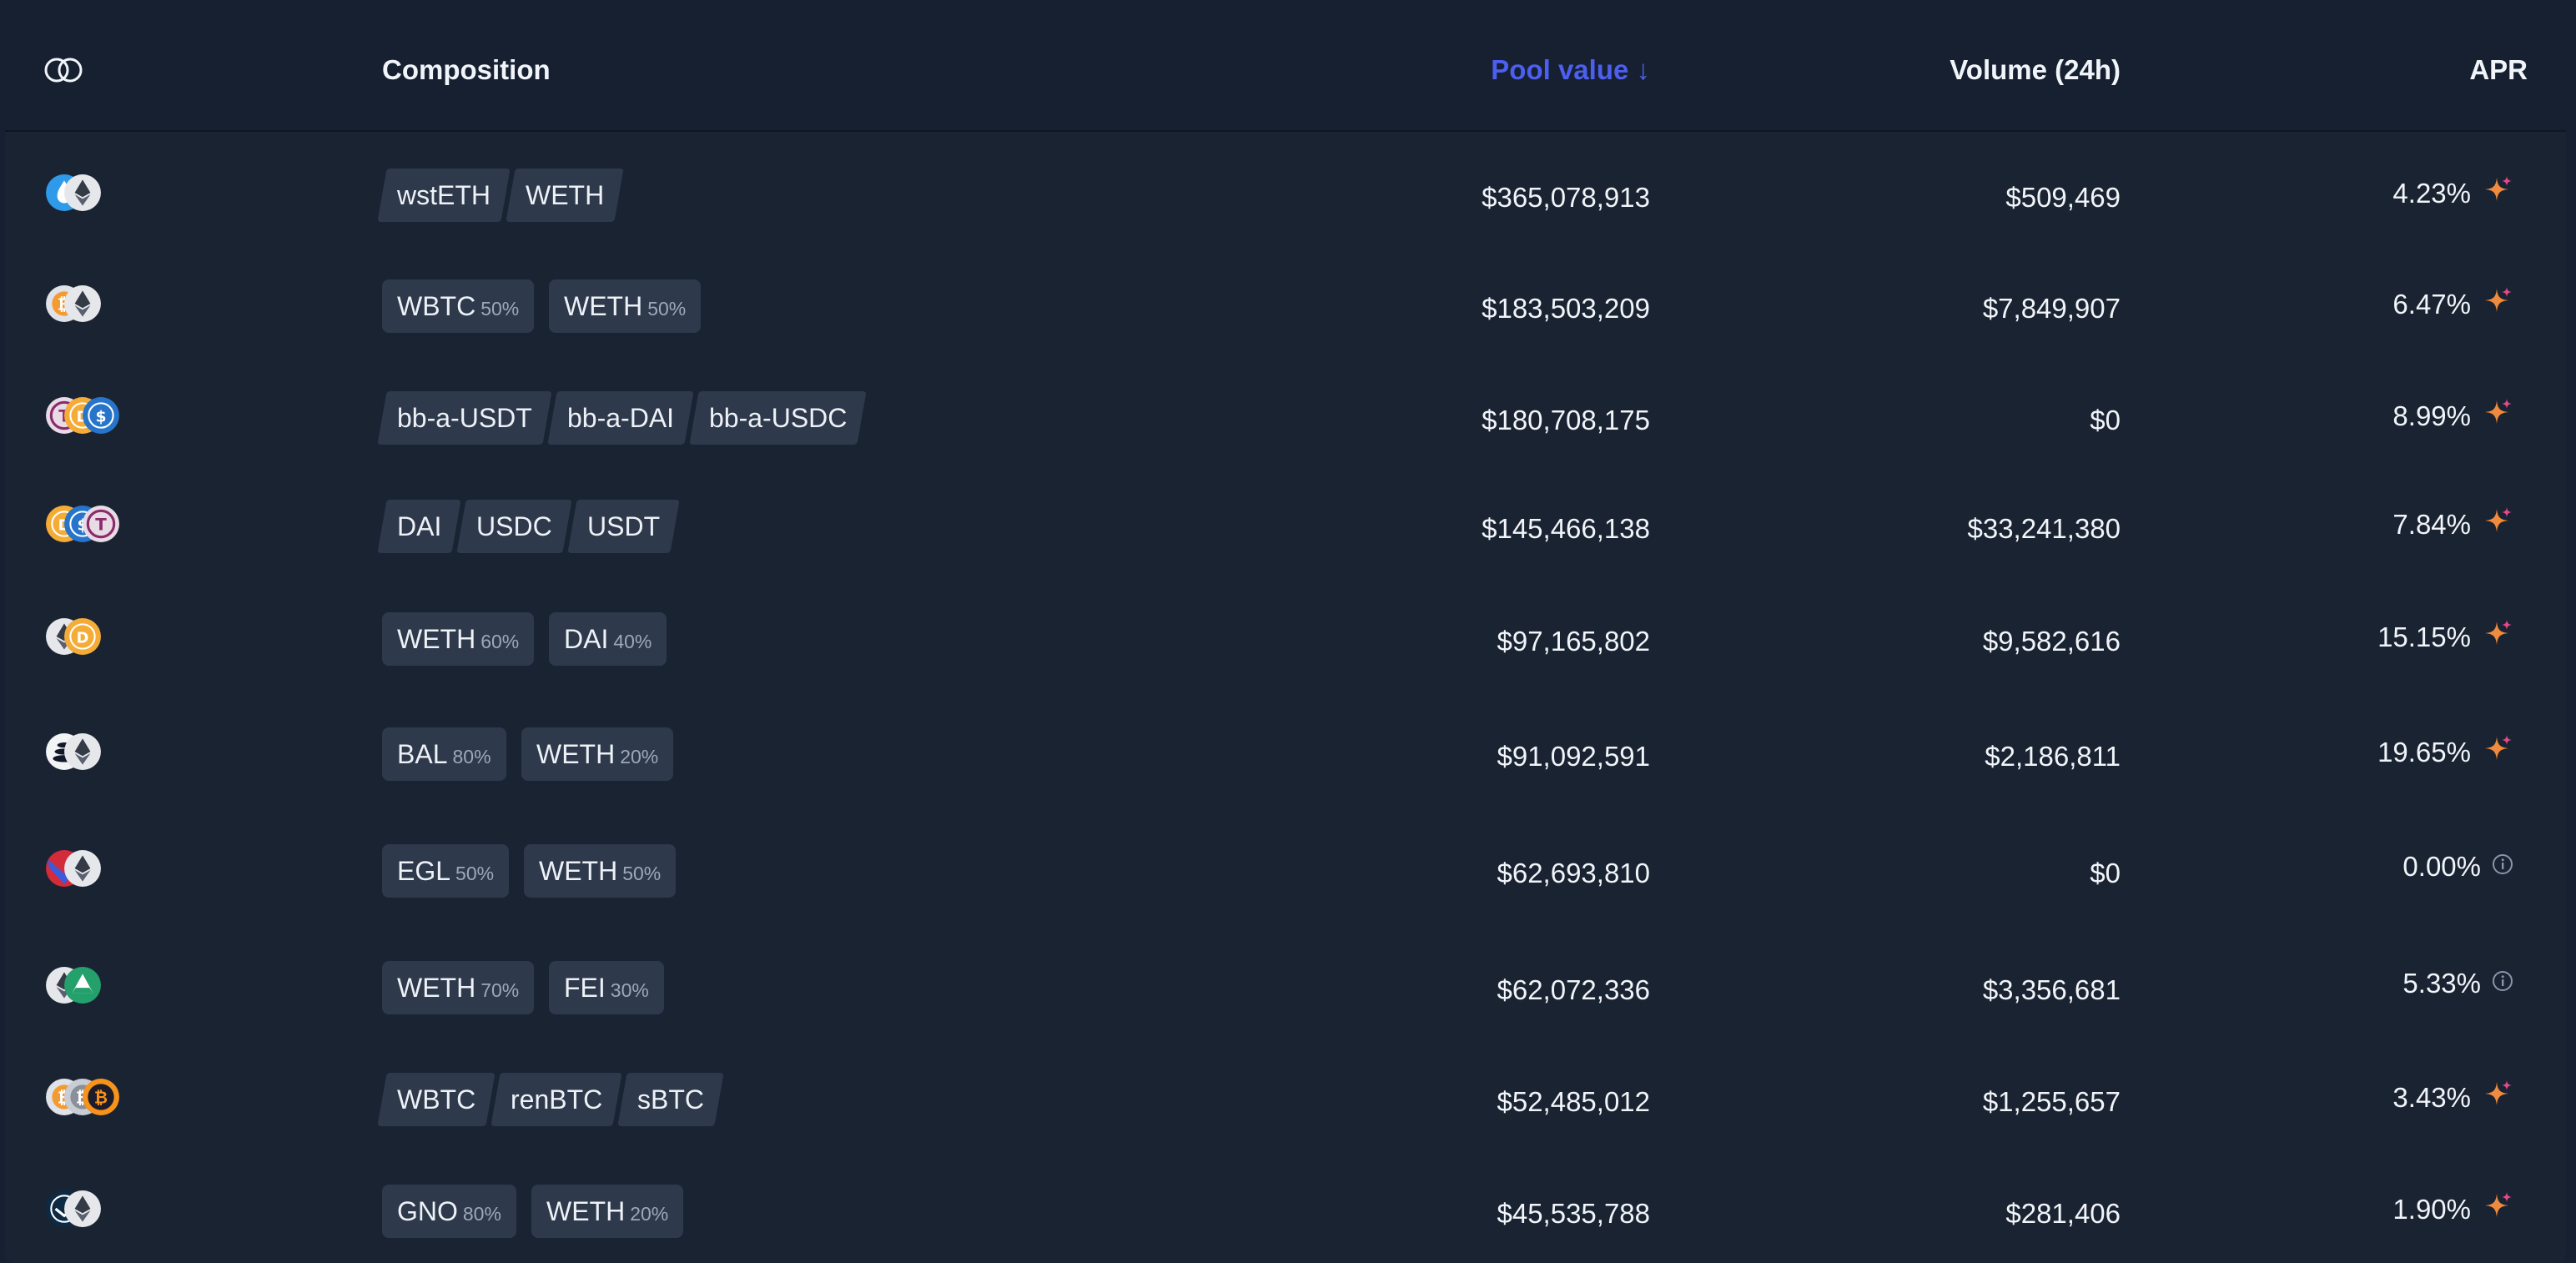 This screenshot has height=1263, width=2576. I want to click on token-weight: 70%, so click(500, 990).